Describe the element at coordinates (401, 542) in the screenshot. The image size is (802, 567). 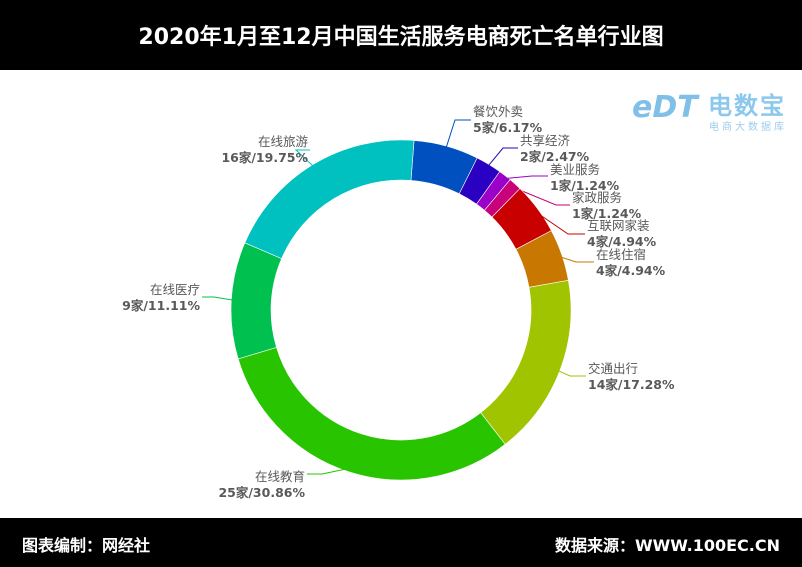
I see `footer: 图表编制：网经社 数据来源：WWW.100EC.CN` at that location.